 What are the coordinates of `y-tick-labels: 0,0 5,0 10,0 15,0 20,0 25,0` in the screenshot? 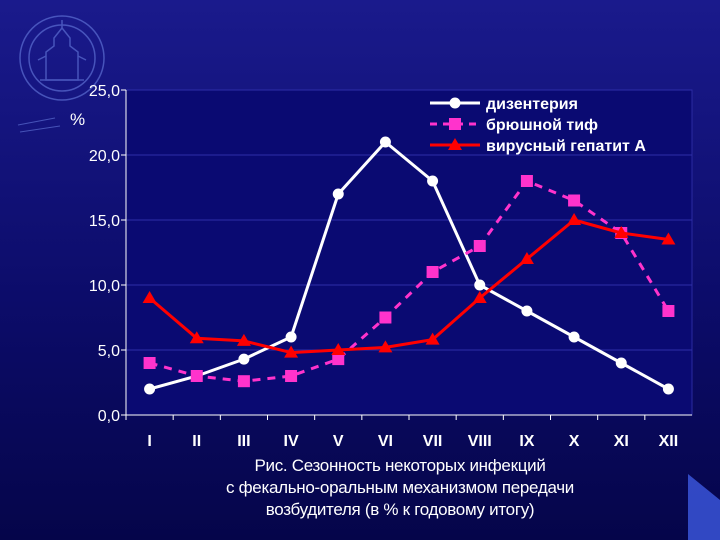 It's located at (104, 254).